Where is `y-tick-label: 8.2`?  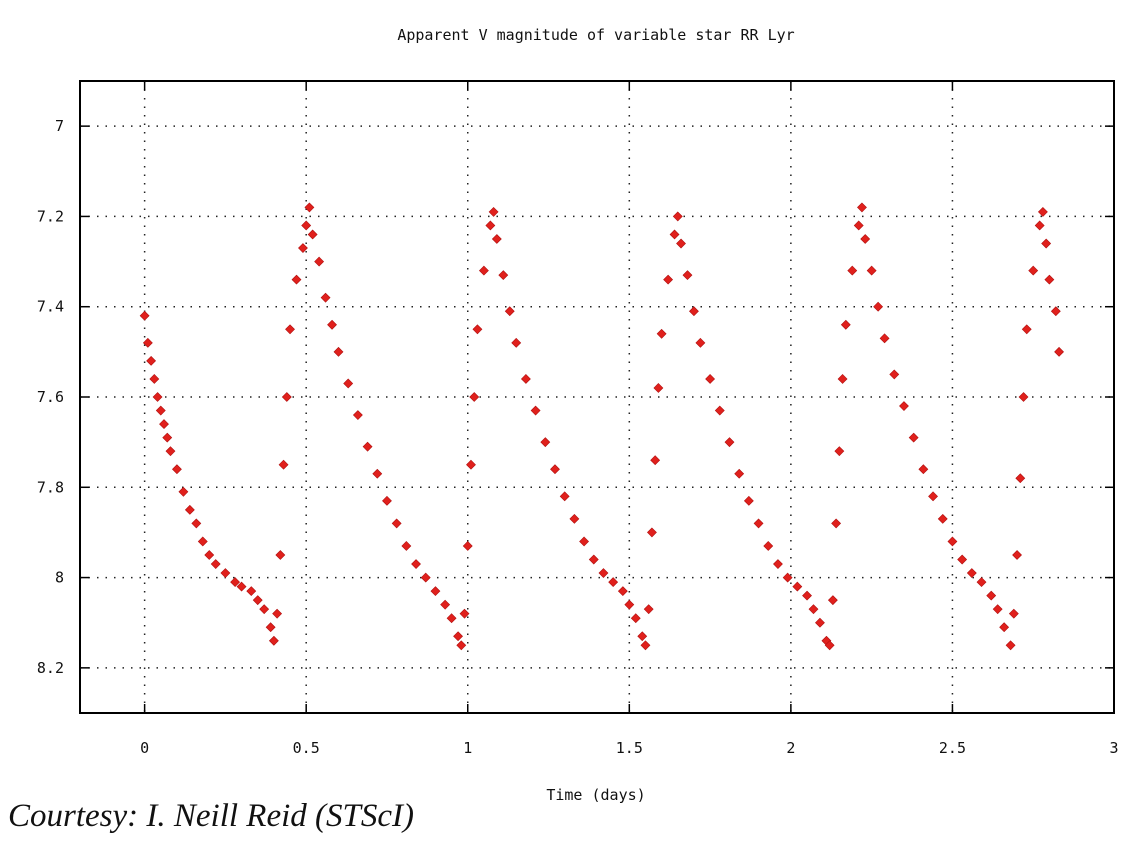
y-tick-label: 8.2 is located at coordinates (50, 668).